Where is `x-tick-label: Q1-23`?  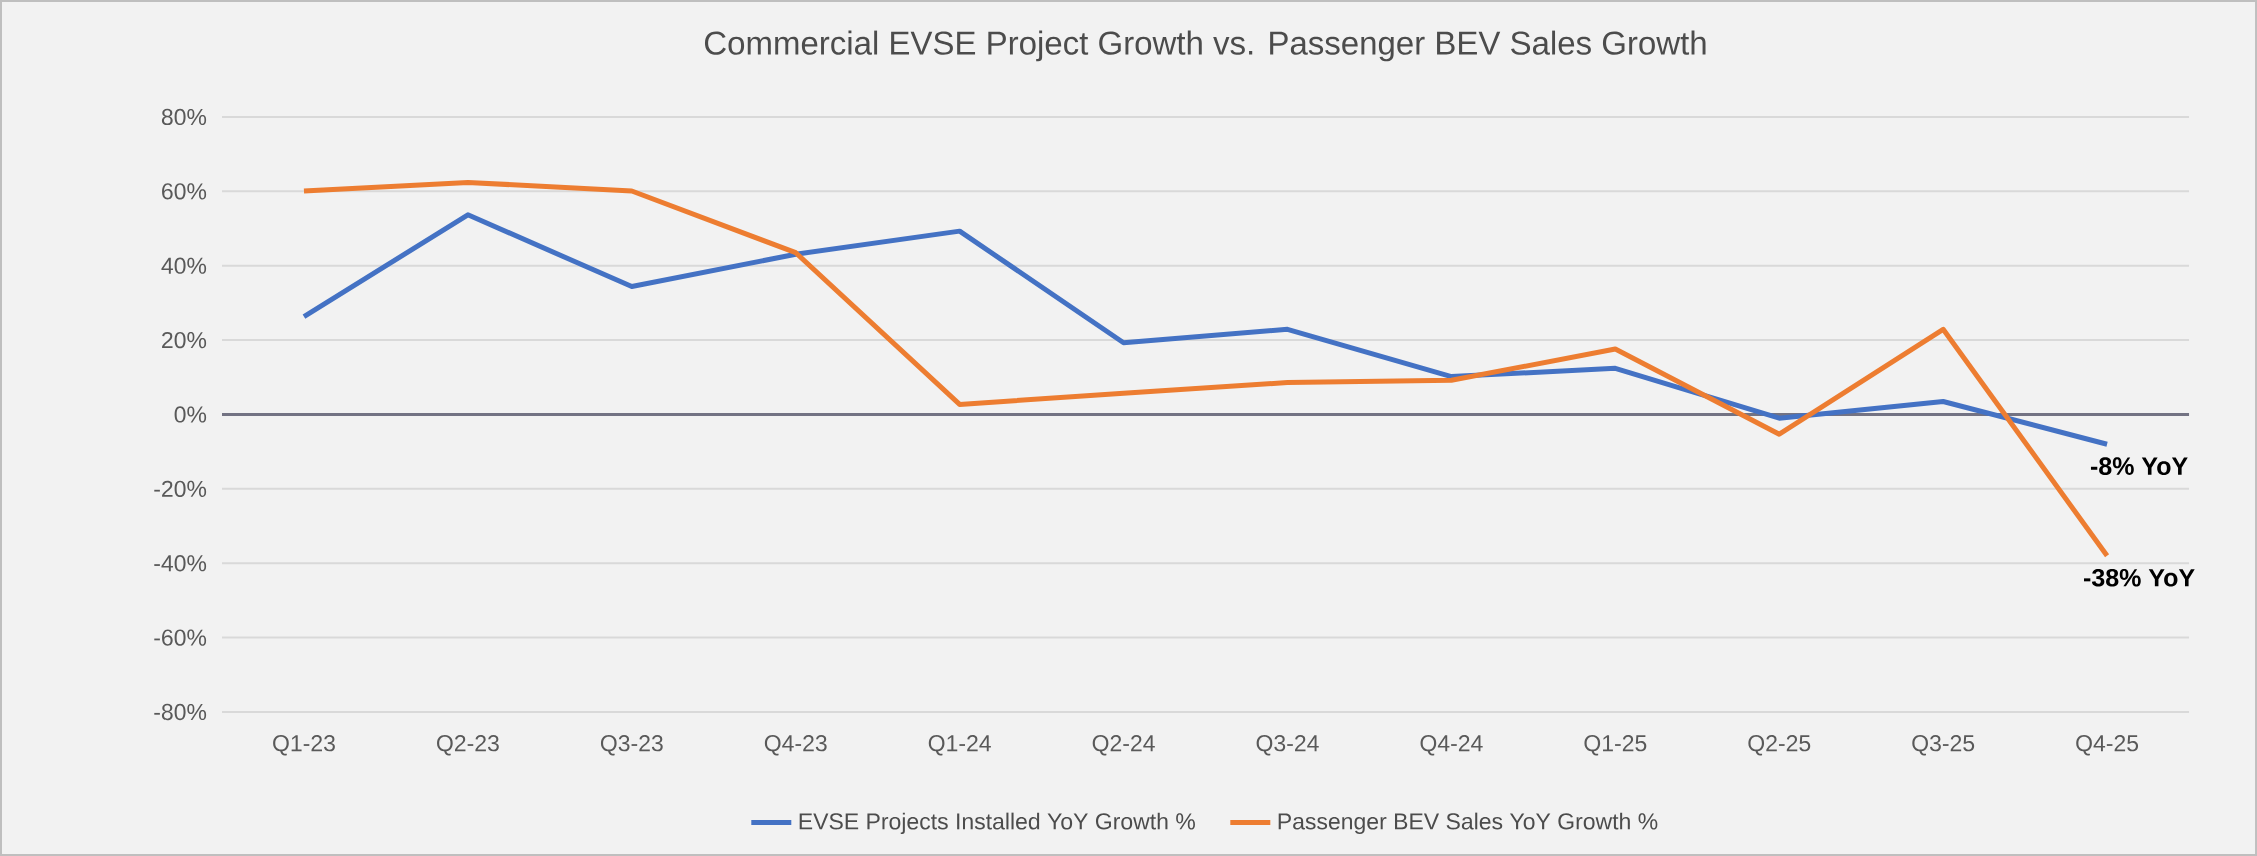
x-tick-label: Q1-23 is located at coordinates (304, 745).